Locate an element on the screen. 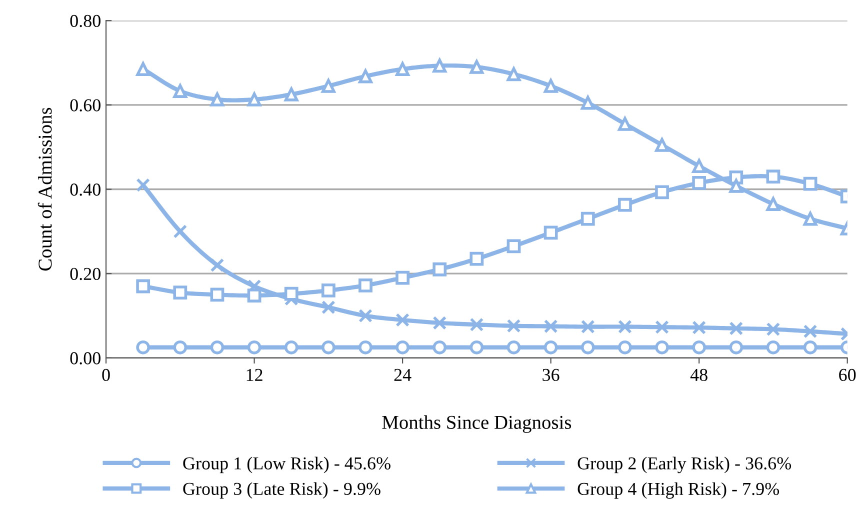 This screenshot has width=862, height=515. legend-label: Group 4 (High Risk) - 7.9% is located at coordinates (679, 490).